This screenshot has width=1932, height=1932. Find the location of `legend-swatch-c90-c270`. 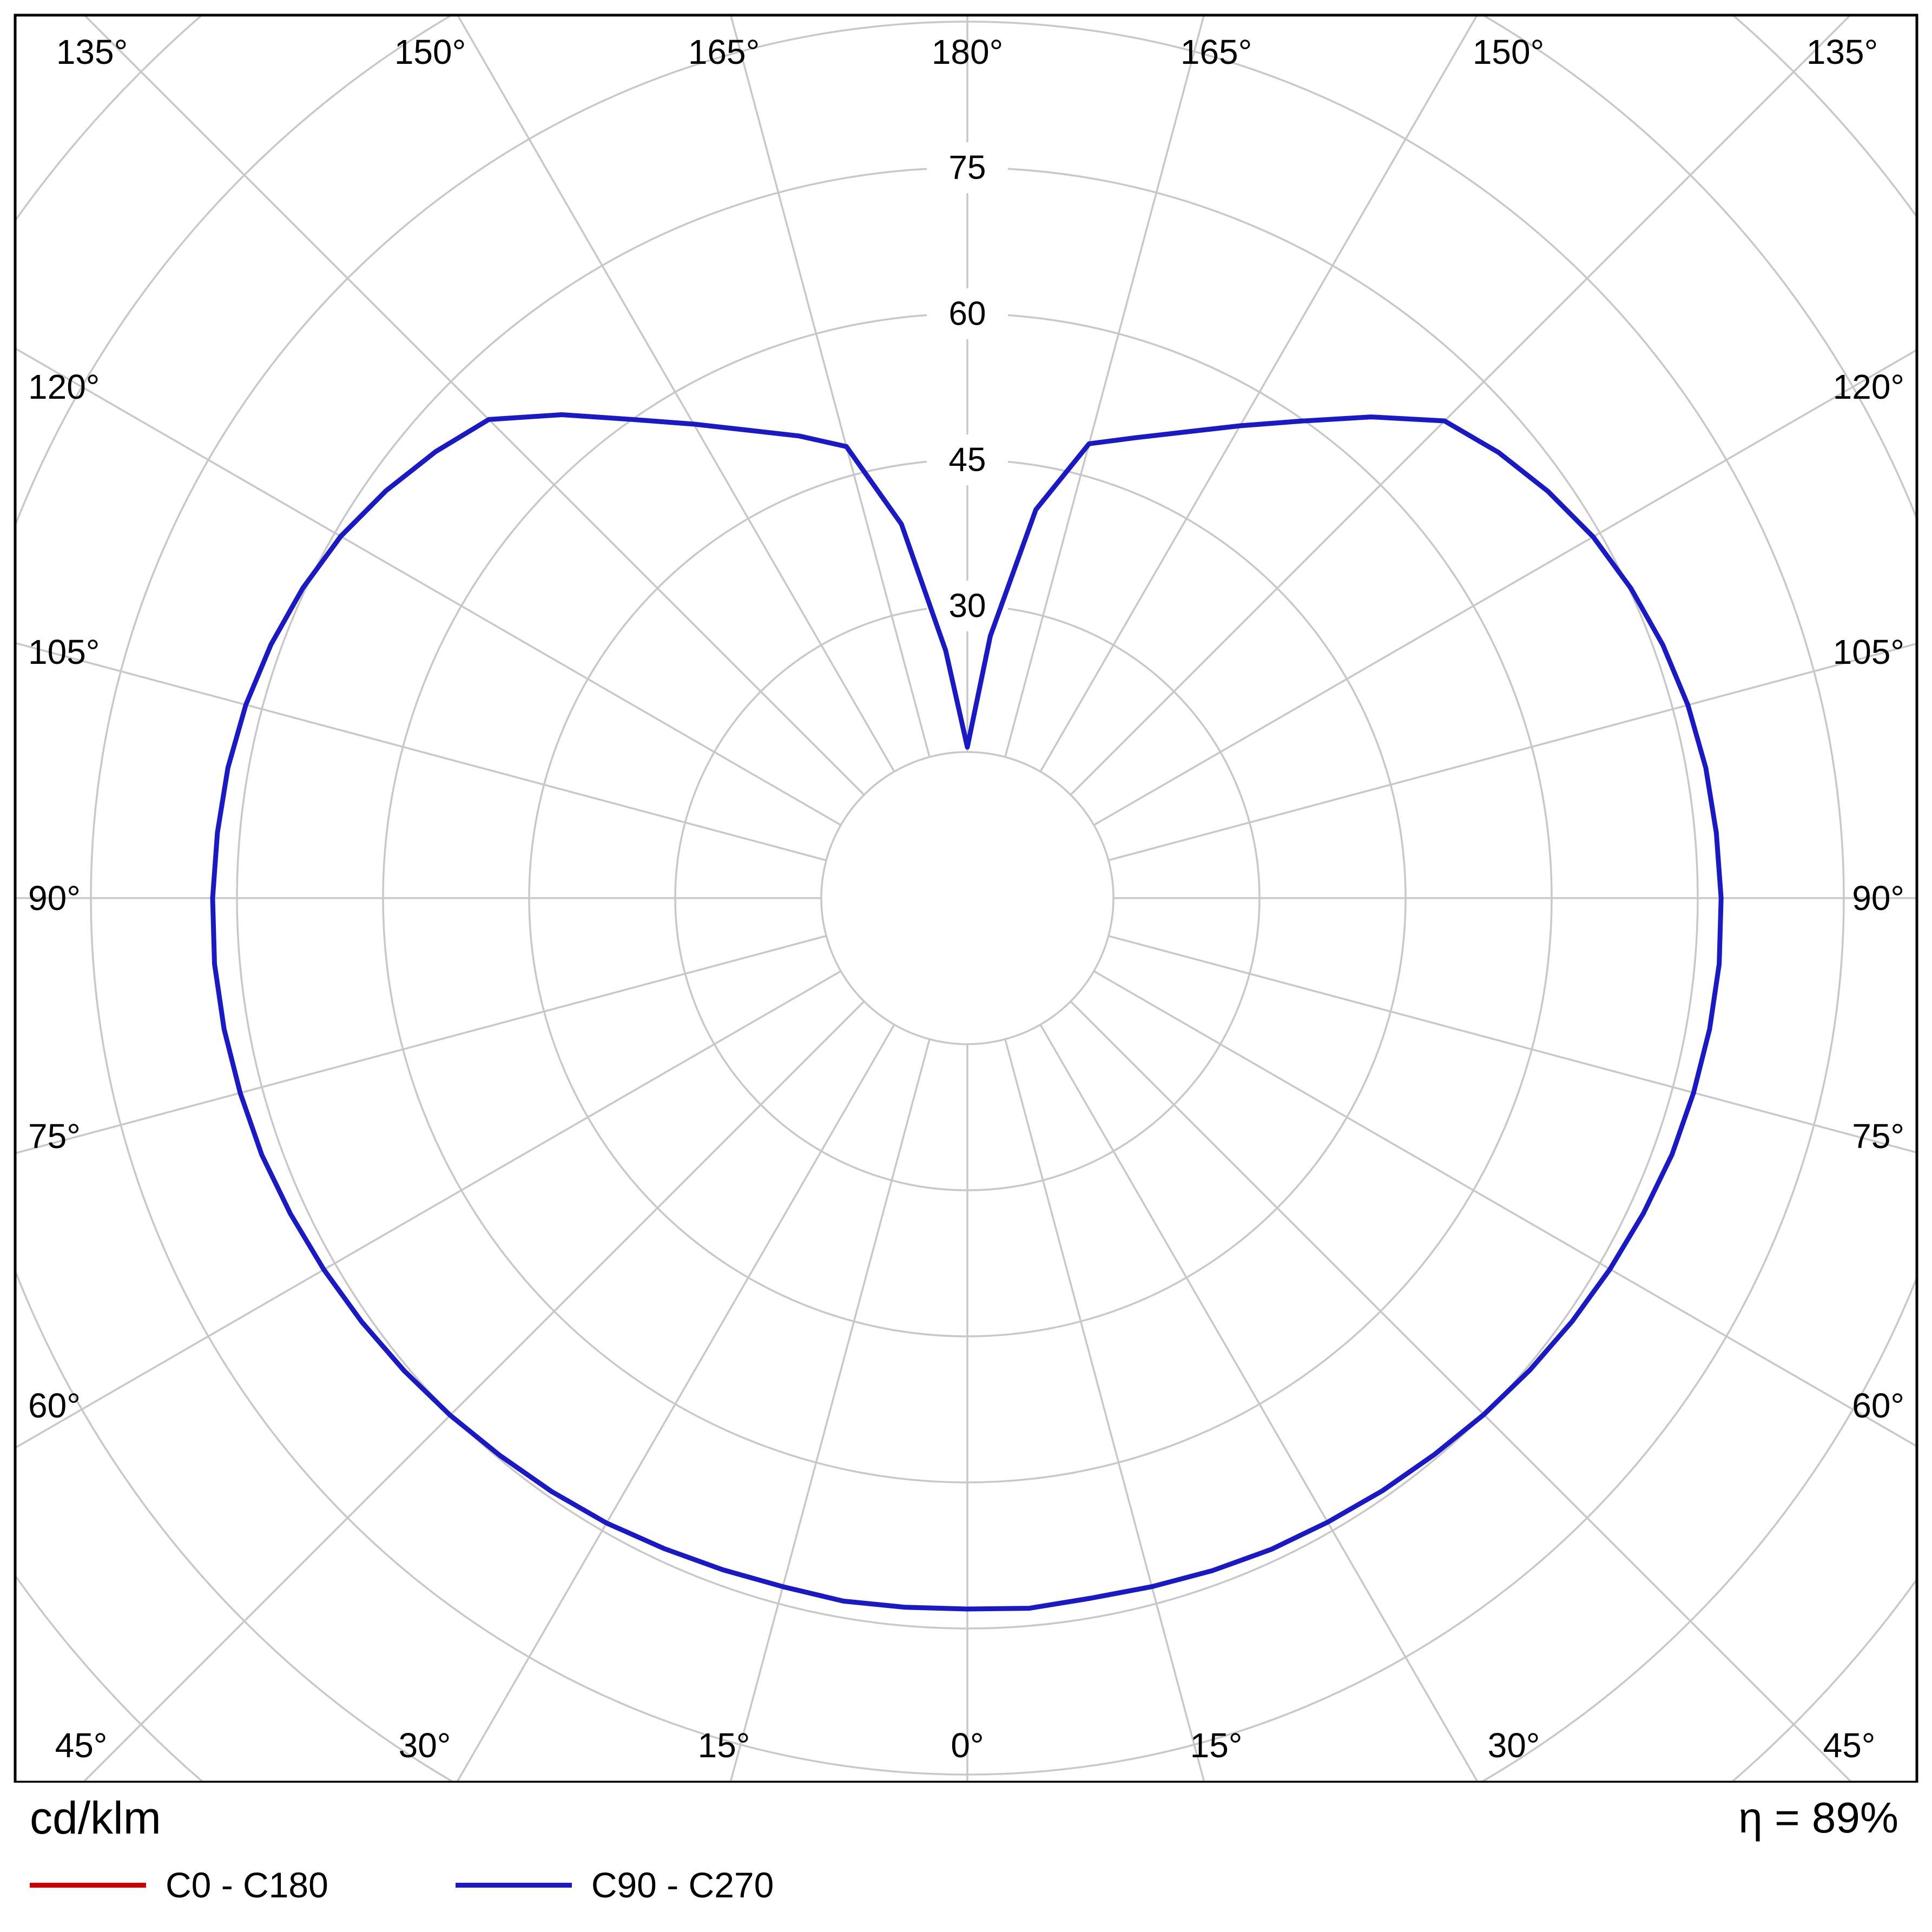

legend-swatch-c90-c270 is located at coordinates (513, 1885).